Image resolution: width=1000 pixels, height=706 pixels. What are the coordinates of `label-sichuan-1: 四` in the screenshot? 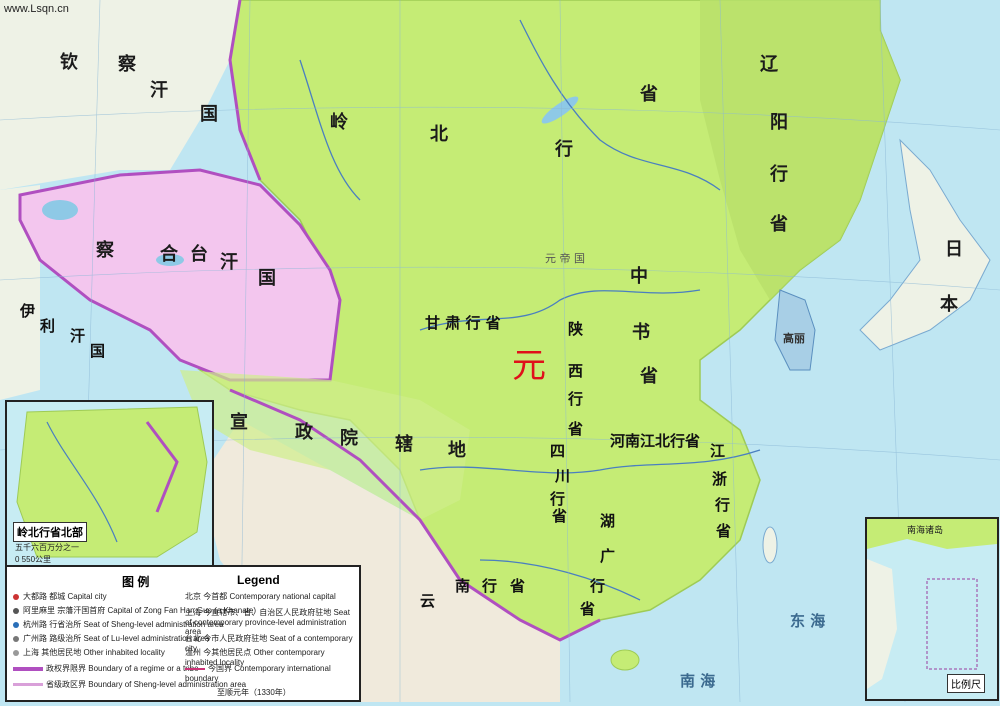 It's located at (558, 451).